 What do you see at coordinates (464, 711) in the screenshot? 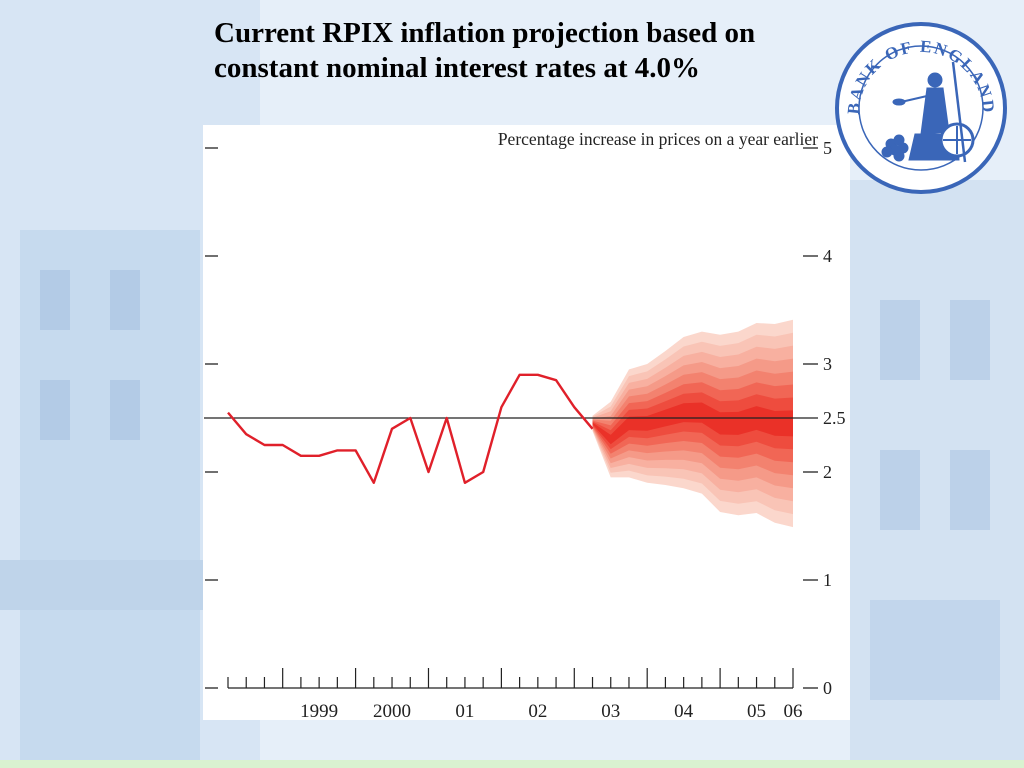
I see `x-tick-label: 01` at bounding box center [464, 711].